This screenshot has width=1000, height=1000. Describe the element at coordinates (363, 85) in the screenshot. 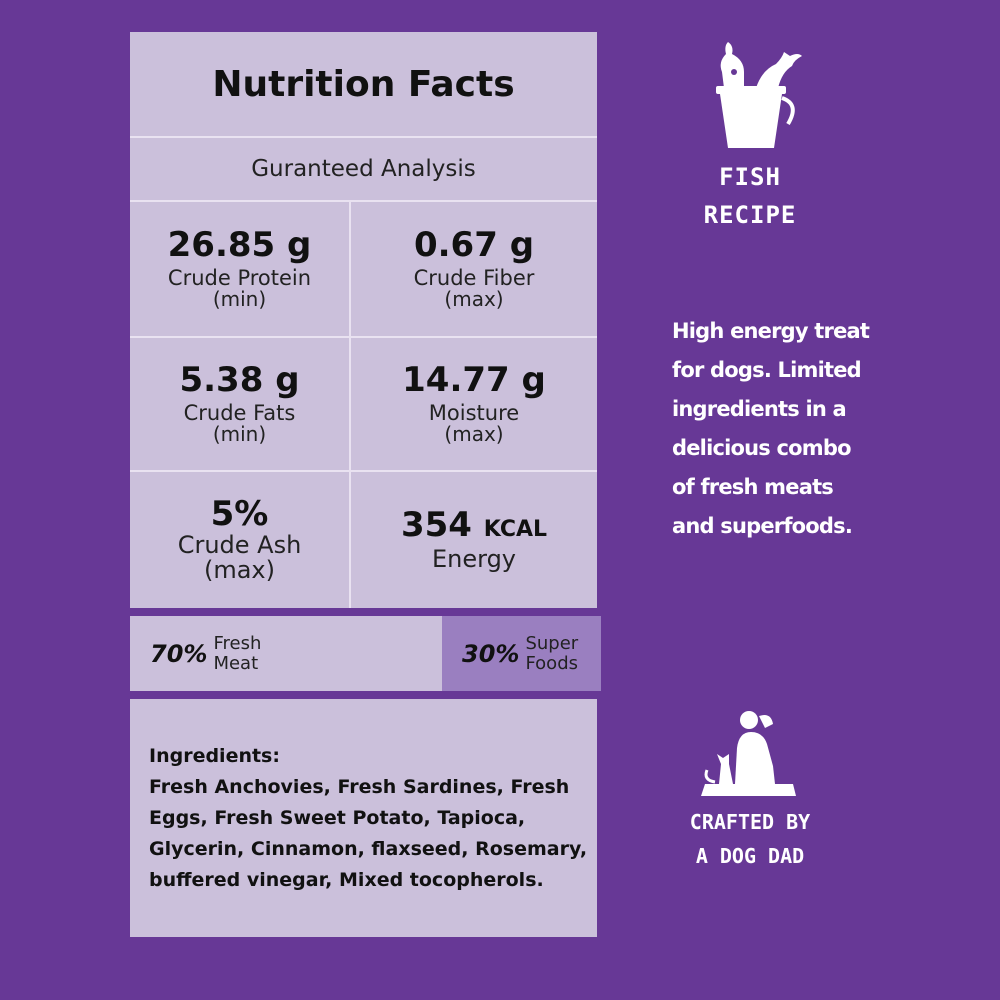

I see `nutrition-title: Nutrition Facts` at that location.